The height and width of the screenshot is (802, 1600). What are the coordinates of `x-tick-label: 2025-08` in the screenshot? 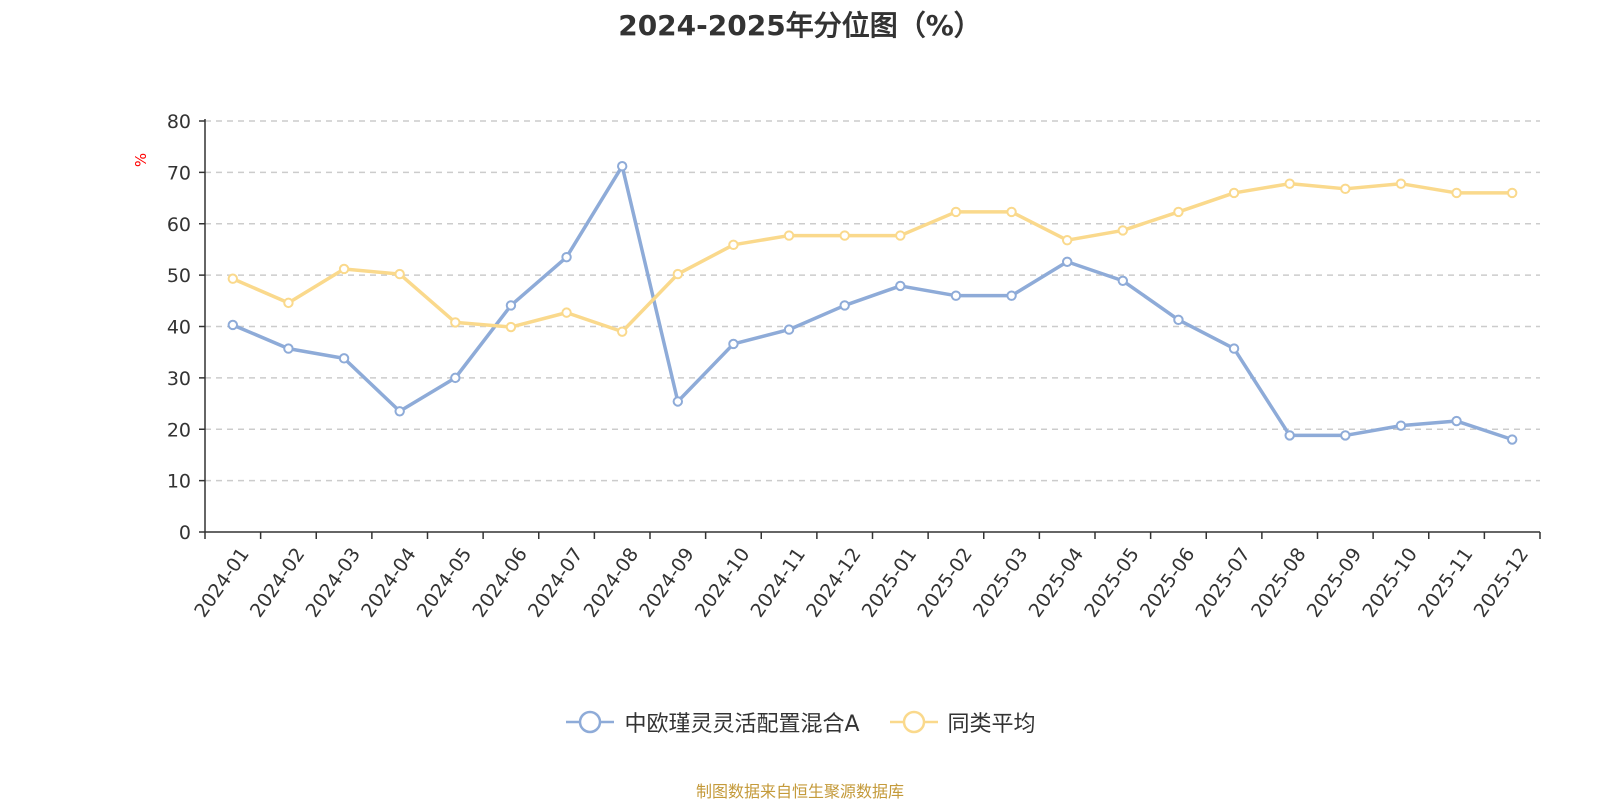 It's located at (1279, 583).